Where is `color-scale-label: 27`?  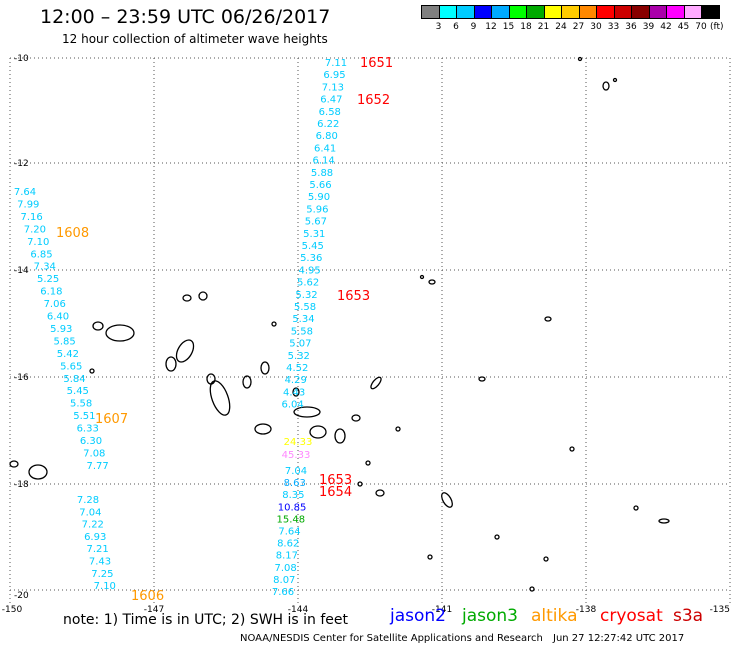
color-scale-label: 27 is located at coordinates (578, 27).